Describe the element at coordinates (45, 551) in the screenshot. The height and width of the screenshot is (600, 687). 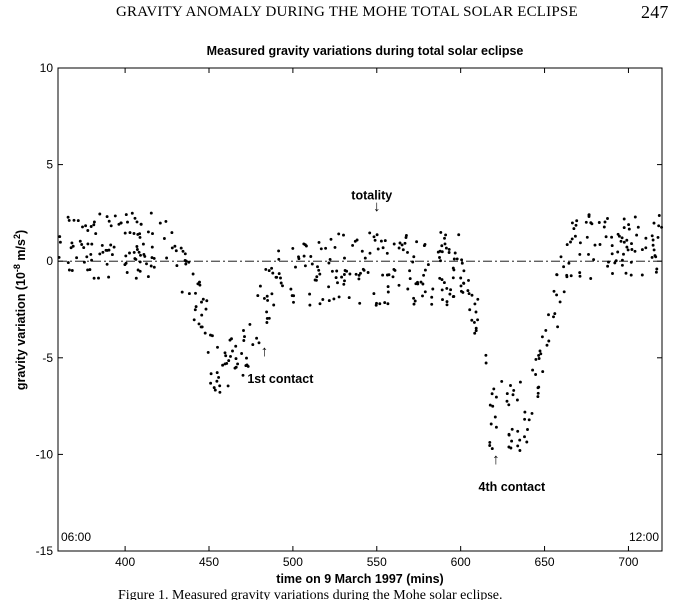
I see `y-tick-label: -15` at that location.